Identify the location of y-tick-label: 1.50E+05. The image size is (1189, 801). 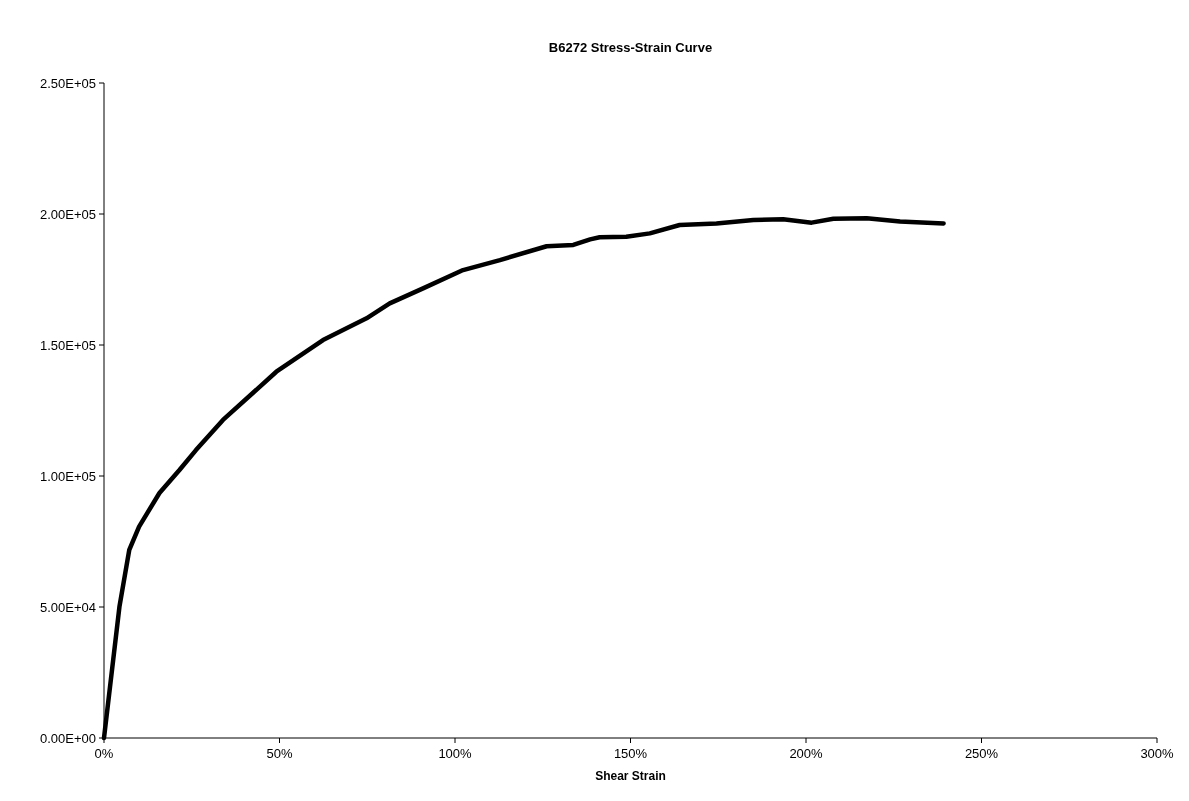
(67, 345).